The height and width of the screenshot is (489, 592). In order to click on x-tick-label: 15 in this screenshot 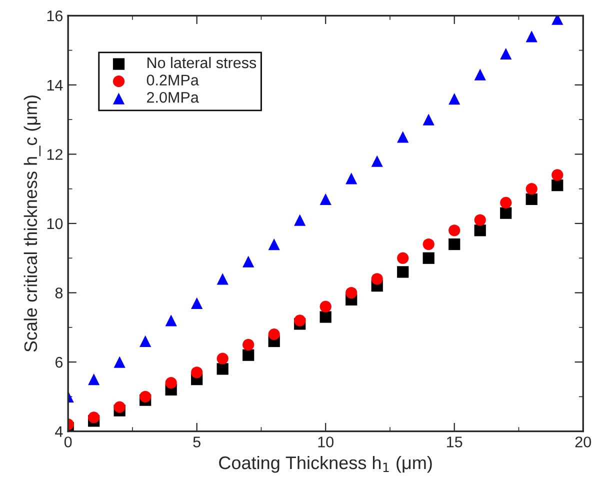, I will do `click(454, 442)`.